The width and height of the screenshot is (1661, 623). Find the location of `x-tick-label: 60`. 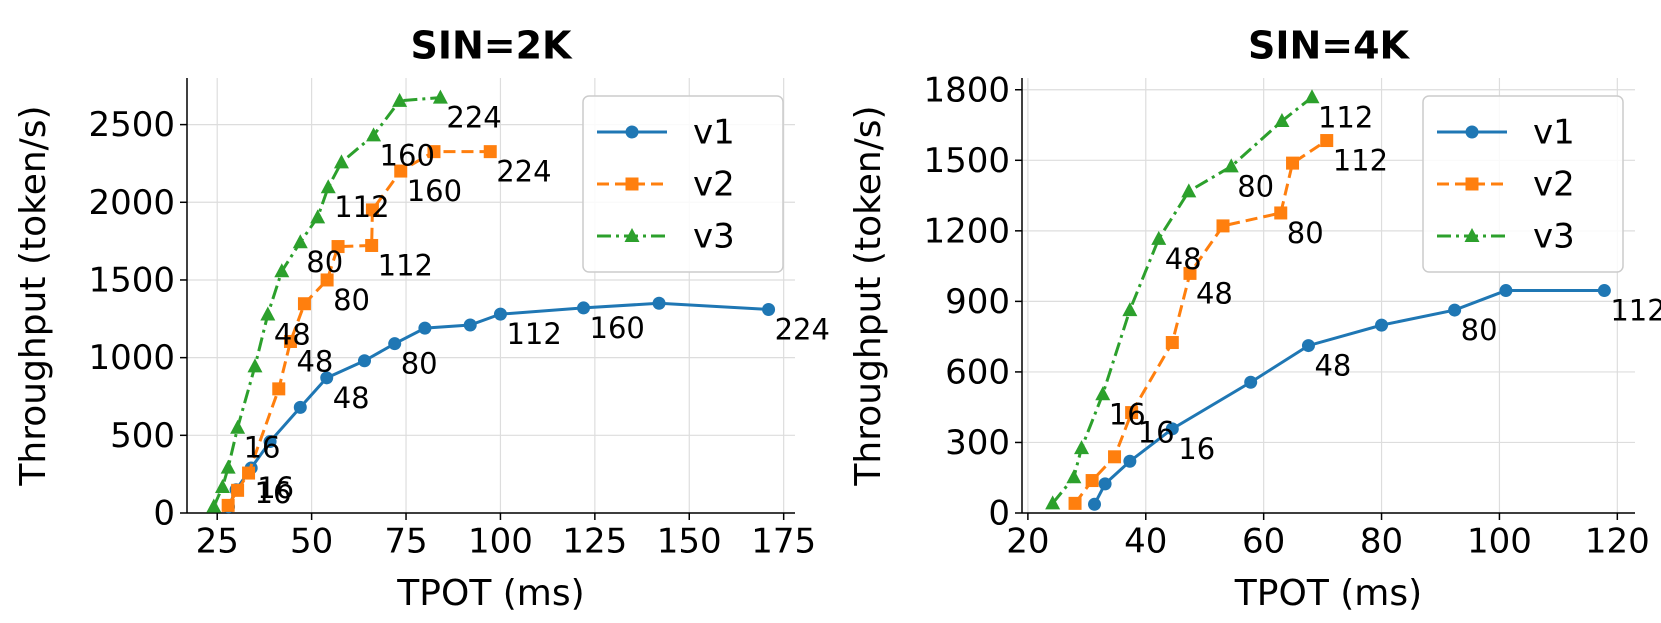

x-tick-label: 60 is located at coordinates (1263, 542).